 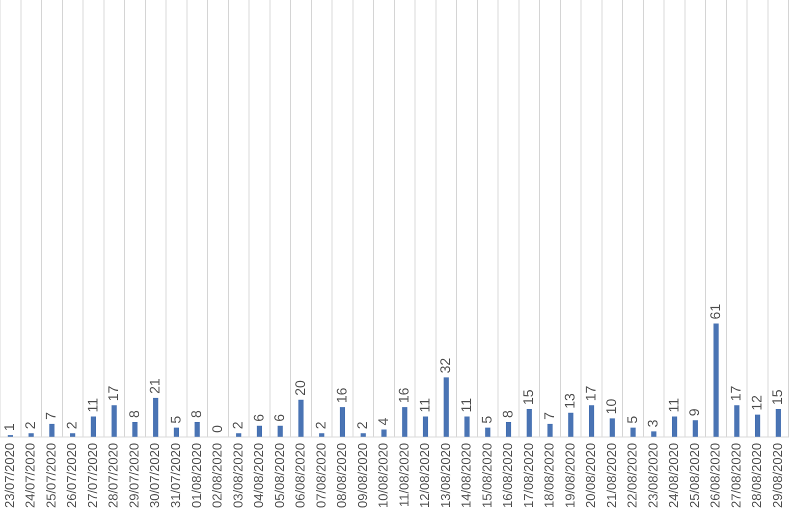 What do you see at coordinates (279, 418) in the screenshot?
I see `data-label: 6` at bounding box center [279, 418].